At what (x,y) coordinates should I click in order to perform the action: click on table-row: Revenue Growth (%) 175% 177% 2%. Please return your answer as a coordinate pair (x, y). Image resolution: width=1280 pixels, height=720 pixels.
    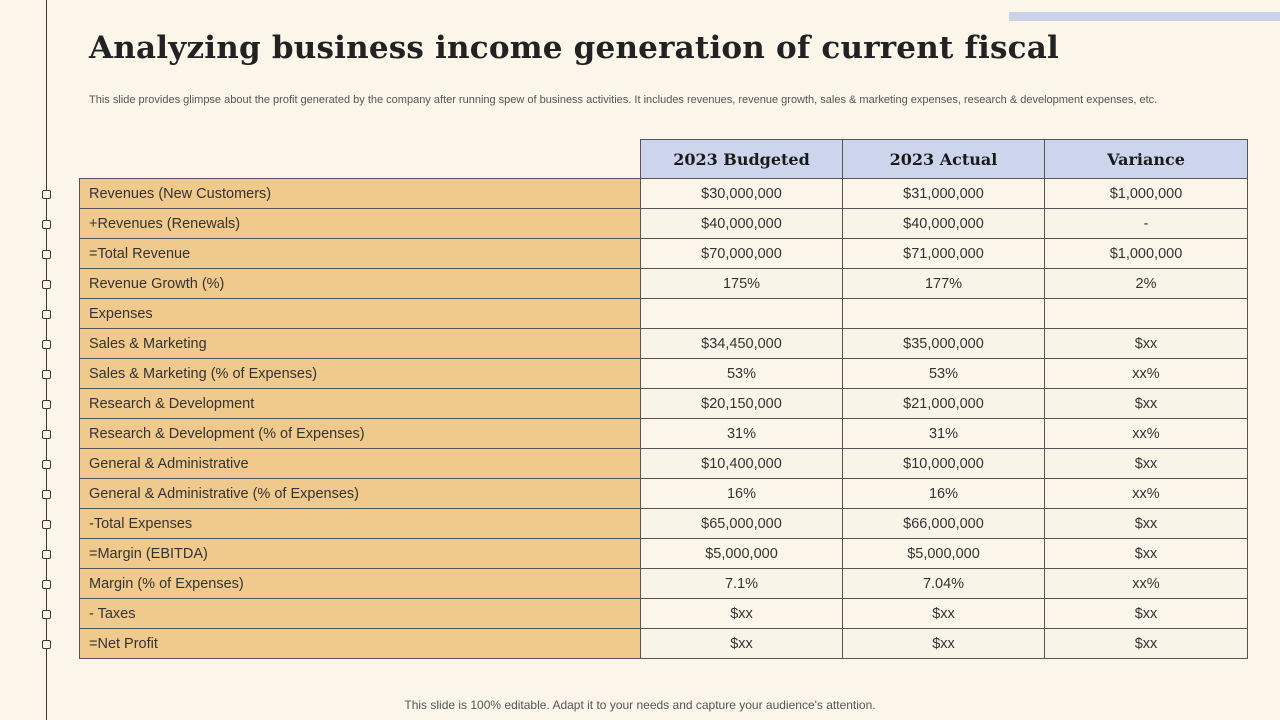
    Looking at the image, I should click on (663, 283).